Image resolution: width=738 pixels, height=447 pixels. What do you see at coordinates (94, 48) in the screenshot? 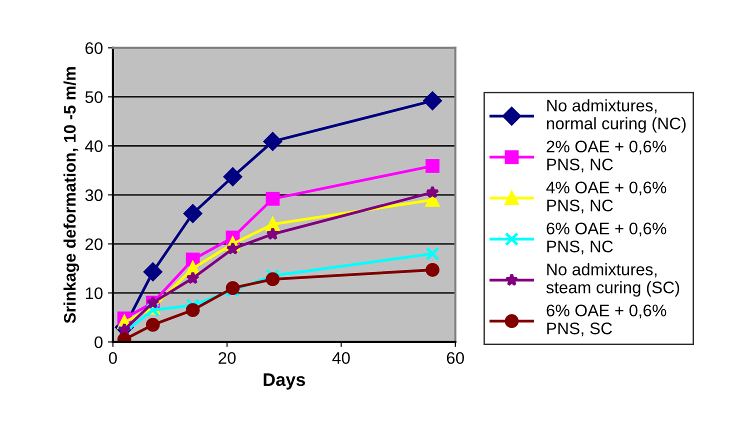
I see `y-tick-label: 60` at bounding box center [94, 48].